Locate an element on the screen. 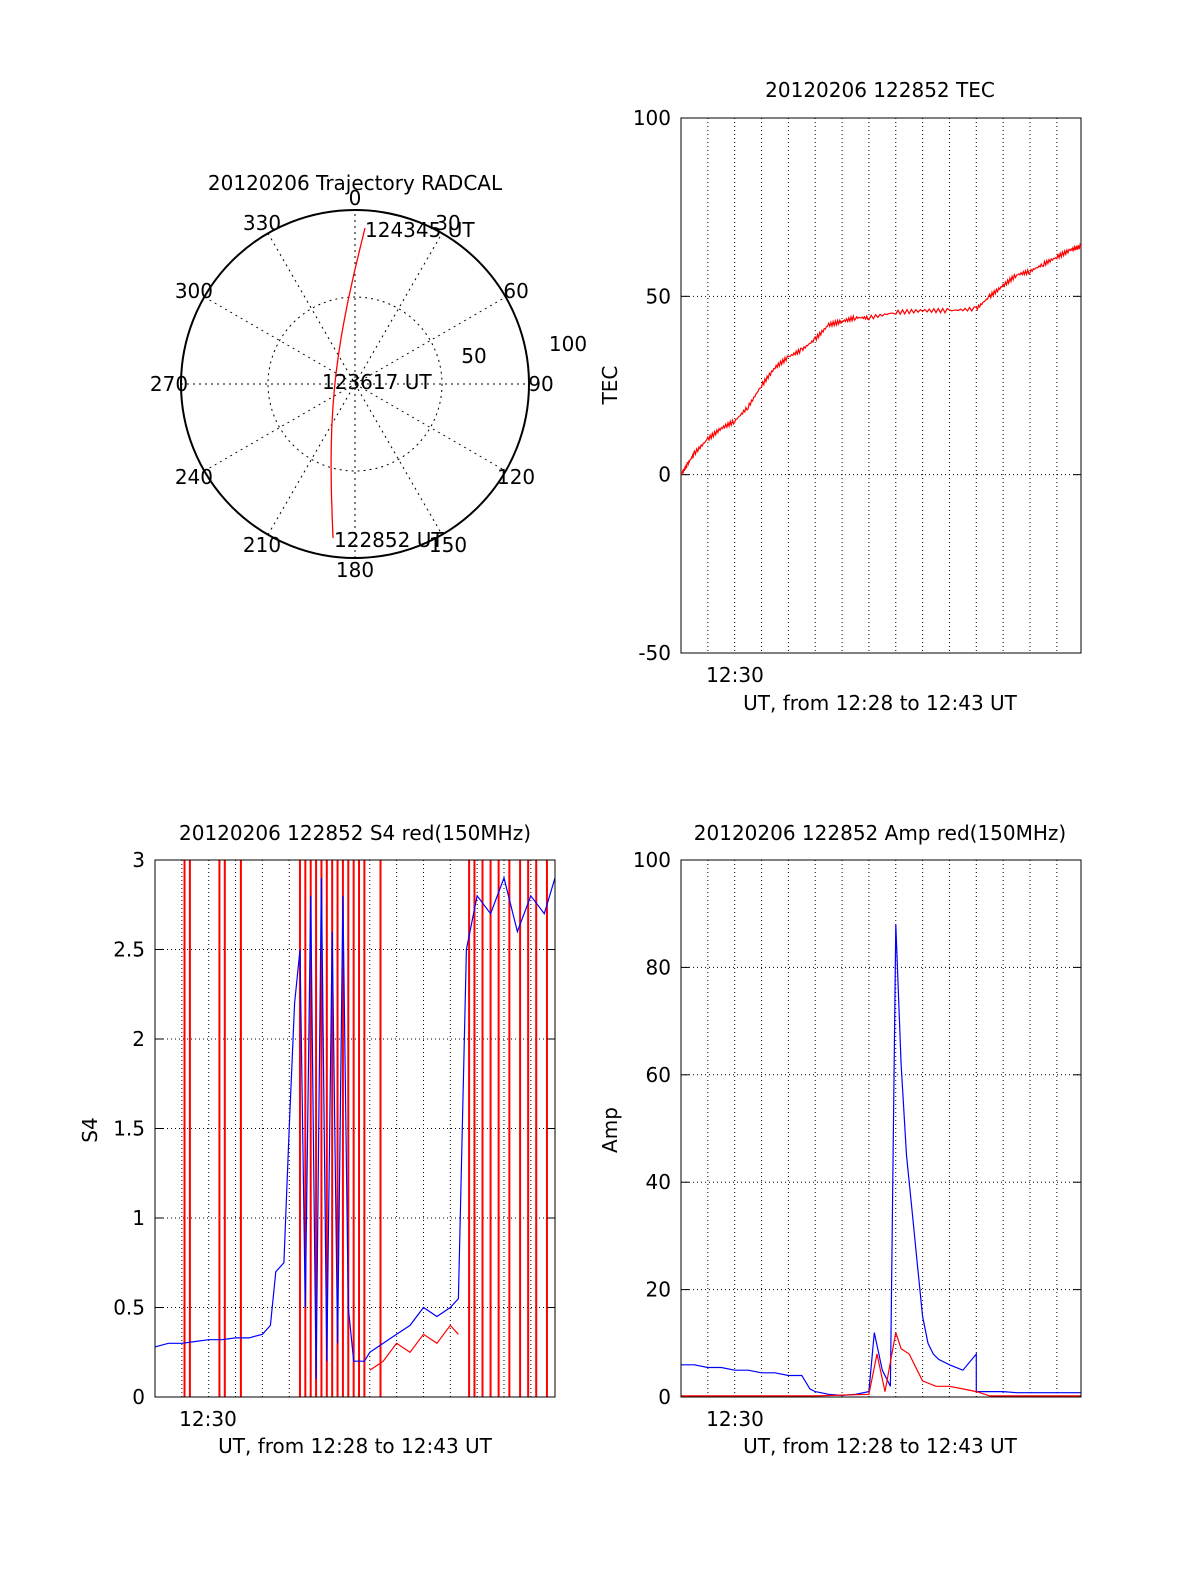 This screenshot has height=1575, width=1200. amp-y-ticks: 0 20 40 60 80 100 is located at coordinates (857, 1128).